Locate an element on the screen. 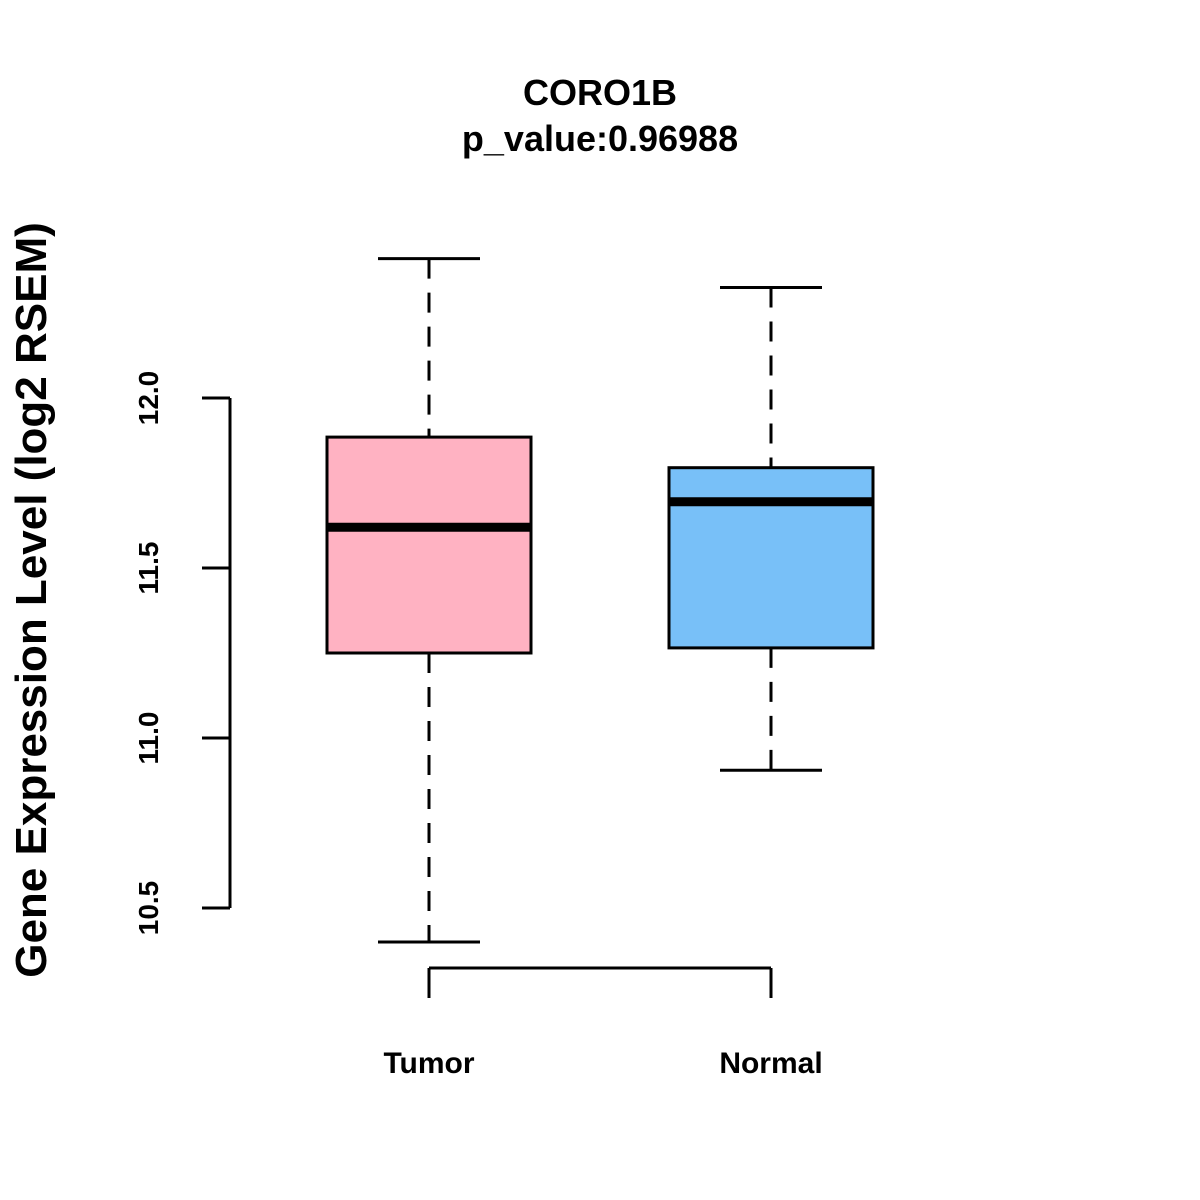  y-tick-label: 11.0 is located at coordinates (148, 738).